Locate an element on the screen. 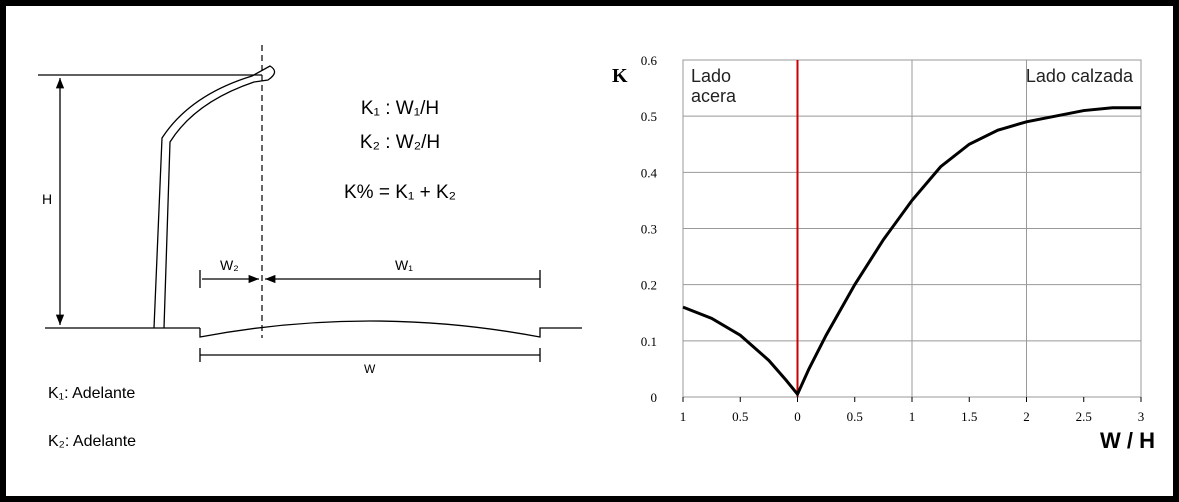 Image resolution: width=1179 pixels, height=502 pixels. annotation: Lado is located at coordinates (711, 76).